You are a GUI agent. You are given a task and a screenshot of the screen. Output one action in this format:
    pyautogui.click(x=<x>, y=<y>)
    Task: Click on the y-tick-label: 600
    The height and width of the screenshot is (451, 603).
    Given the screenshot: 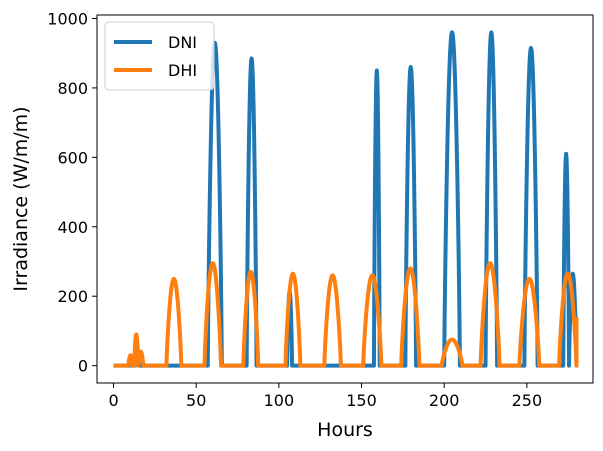 What is the action you would take?
    pyautogui.click(x=72, y=157)
    